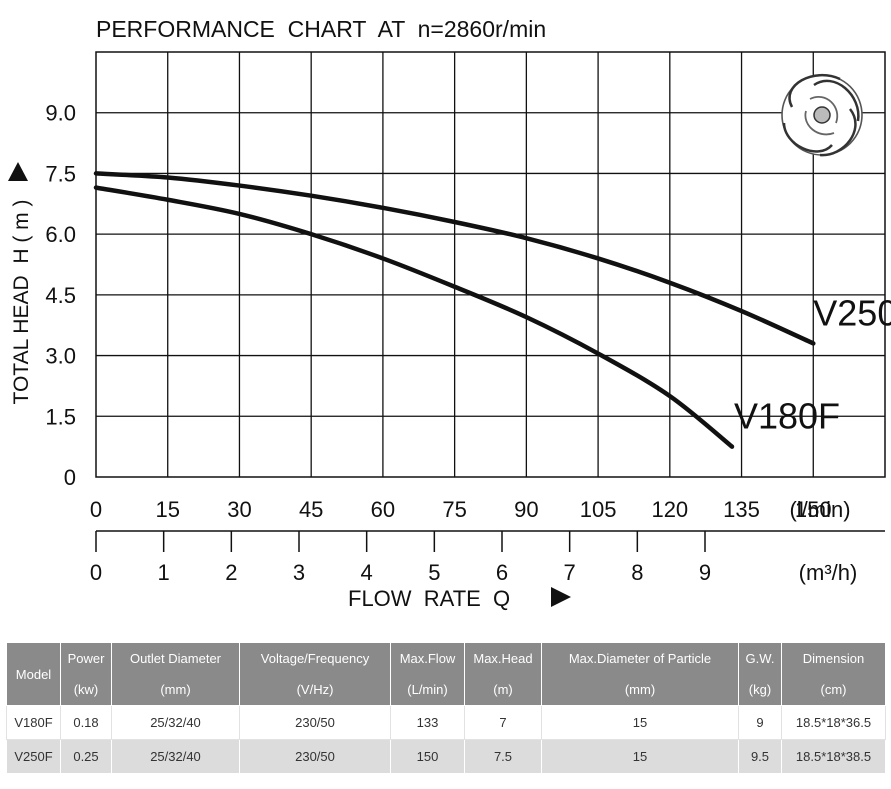  I want to click on series-label-v180f: V180F, so click(787, 416).